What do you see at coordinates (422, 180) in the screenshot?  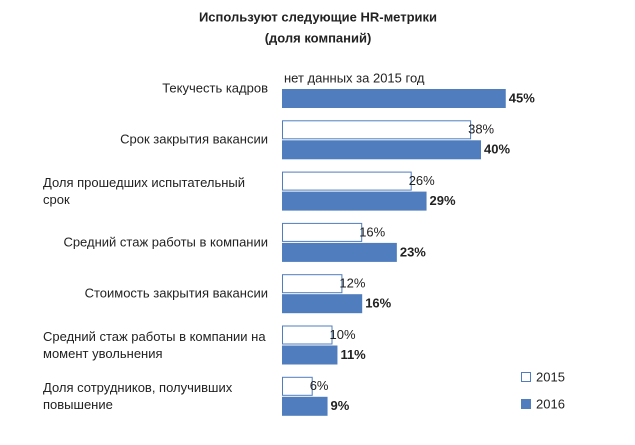 I see `value-label: 26%` at bounding box center [422, 180].